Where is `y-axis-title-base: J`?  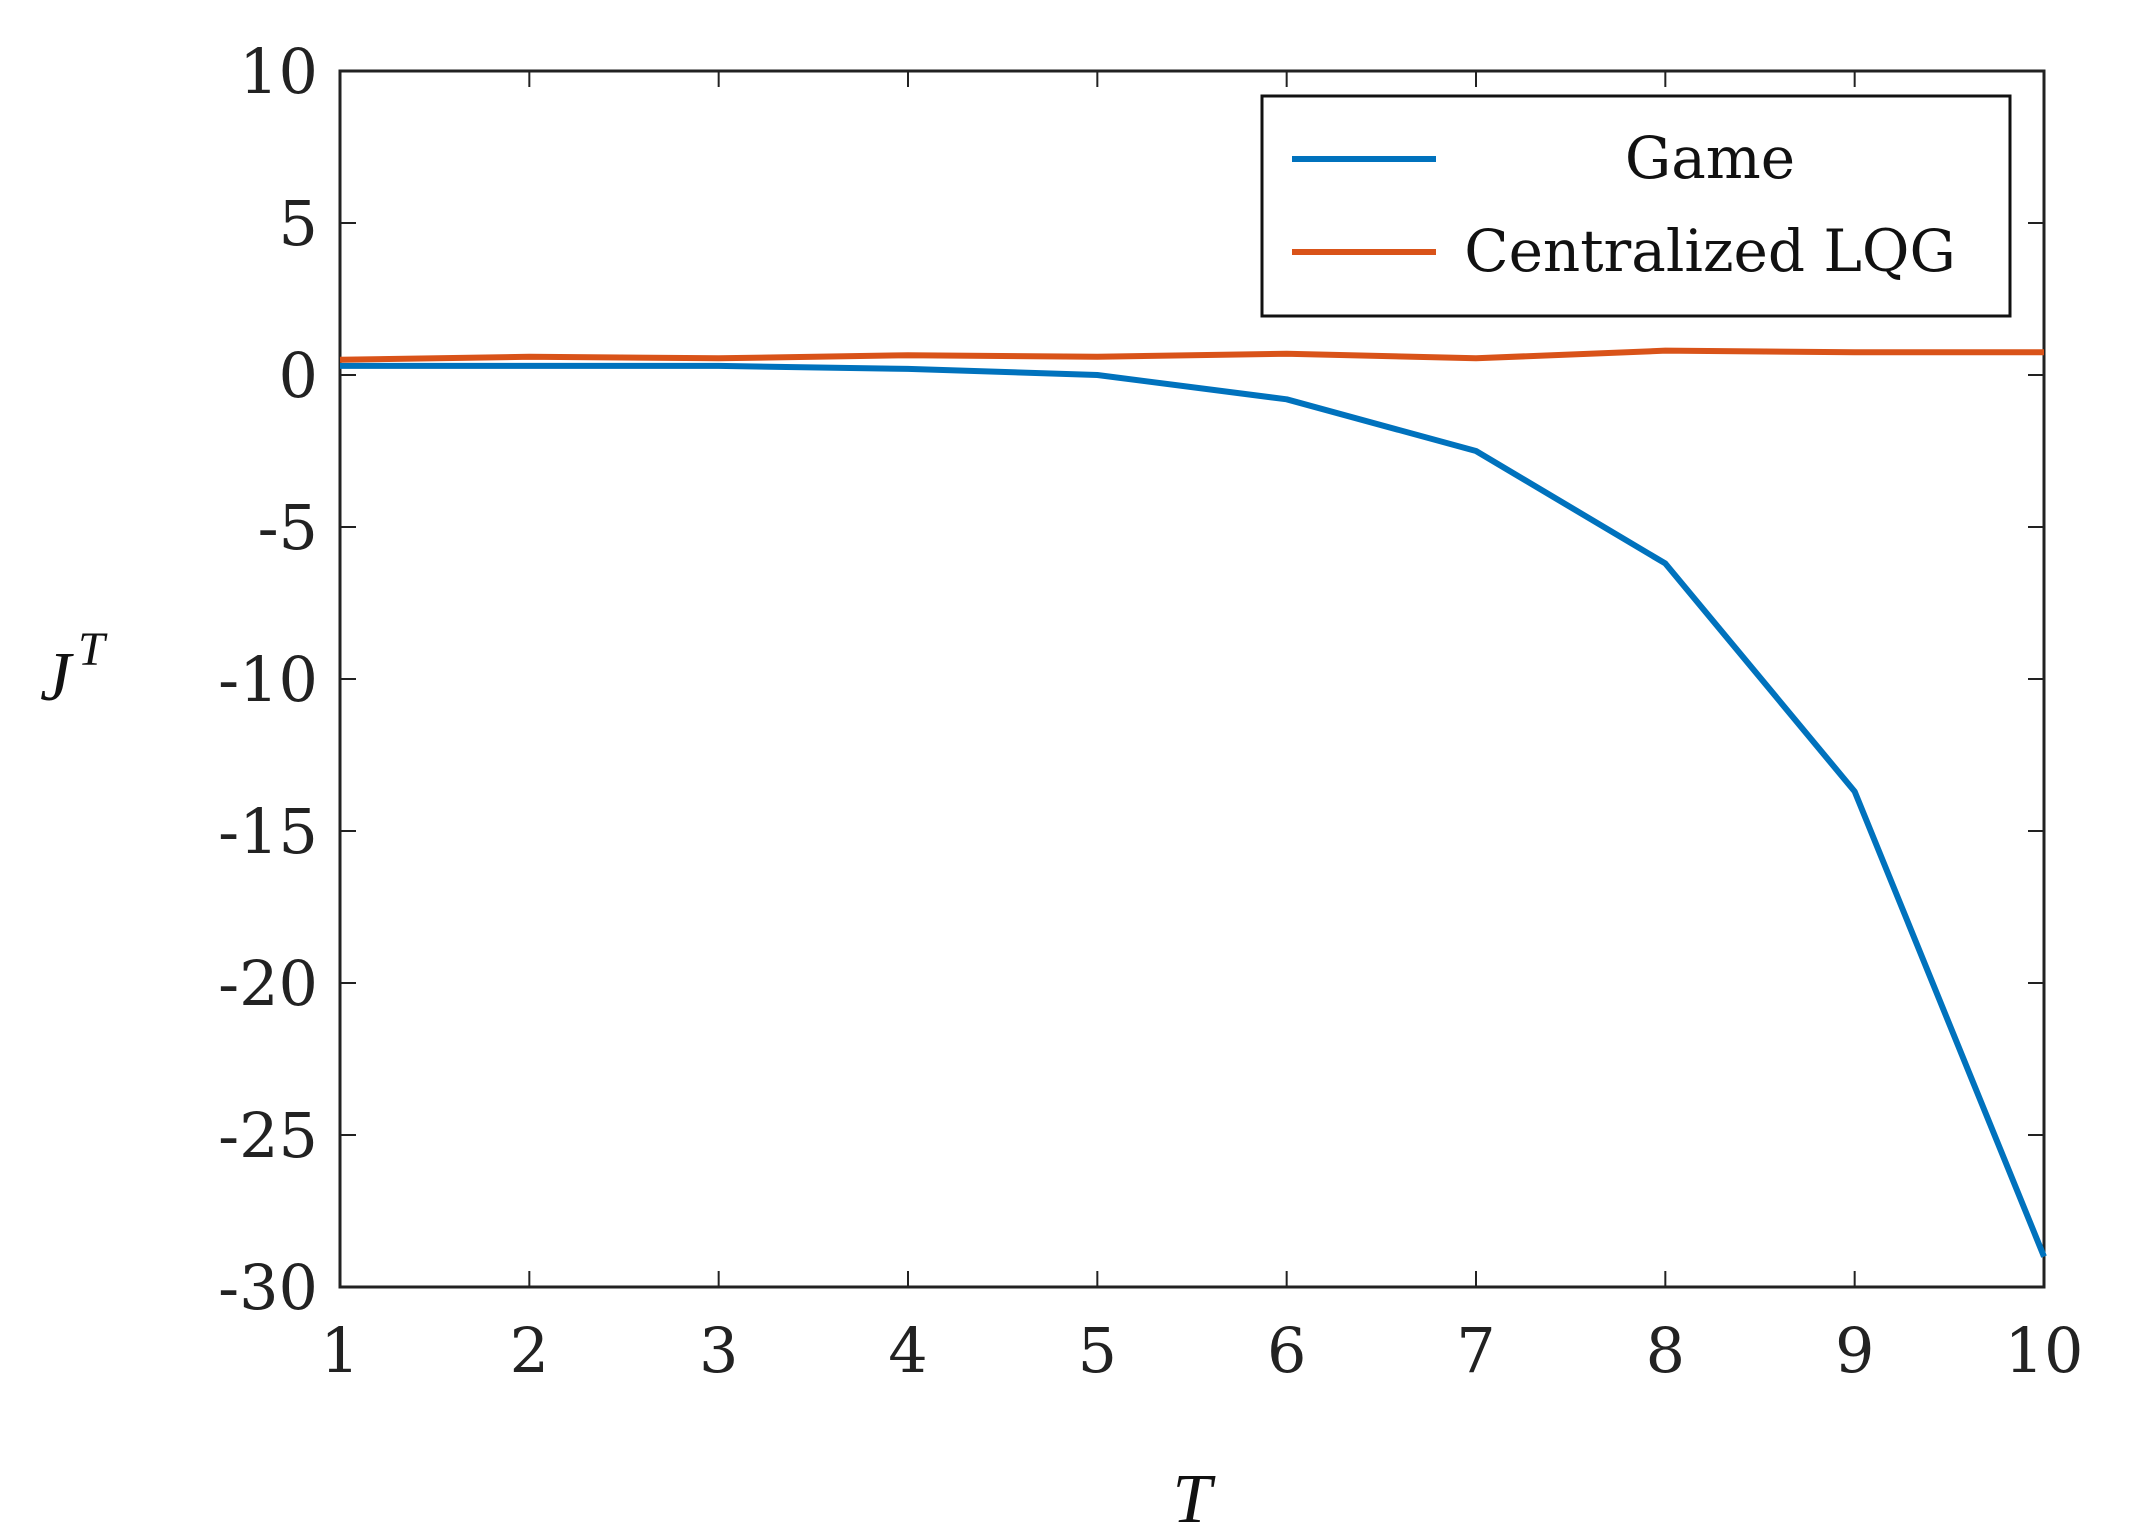
y-axis-title-base: J is located at coordinates (57, 677).